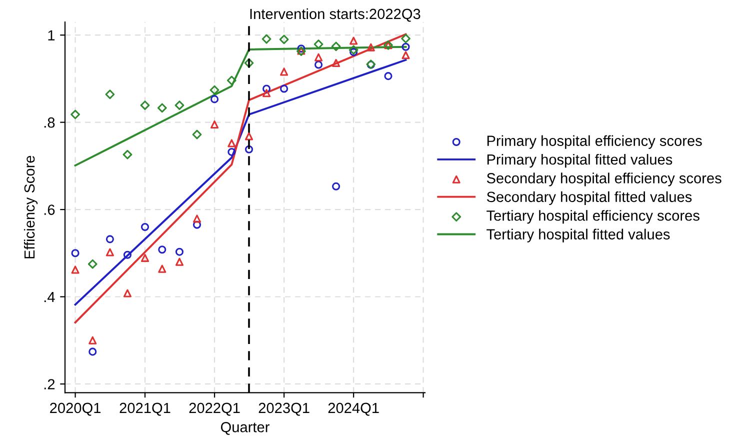  I want to click on legend-label: Primary hospital efficiency scores, so click(594, 142).